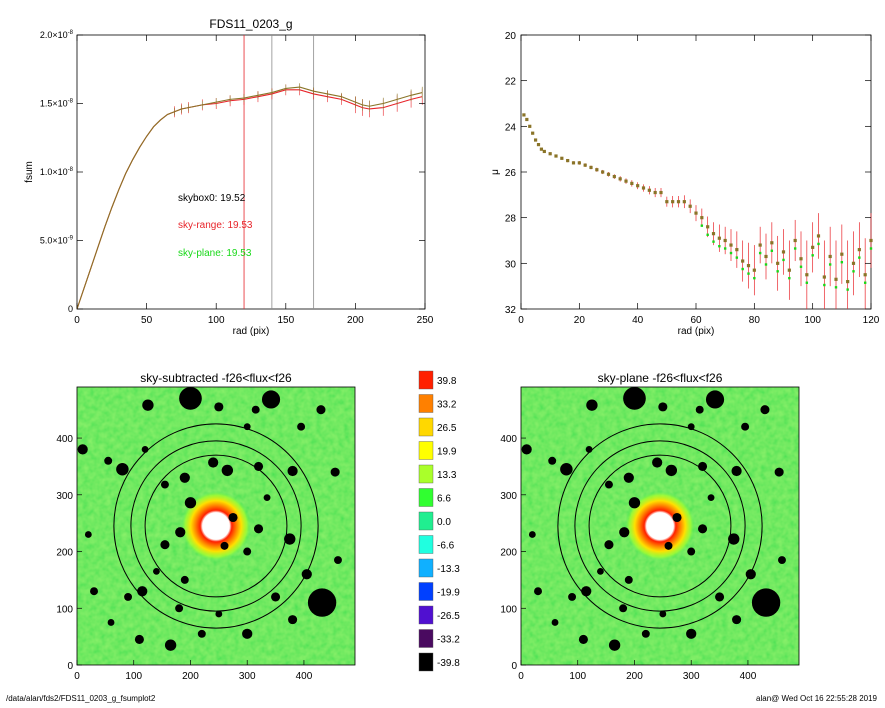 This screenshot has width=885, height=708. Describe the element at coordinates (514, 666) in the screenshot. I see `image-y-tick-label: 0` at that location.